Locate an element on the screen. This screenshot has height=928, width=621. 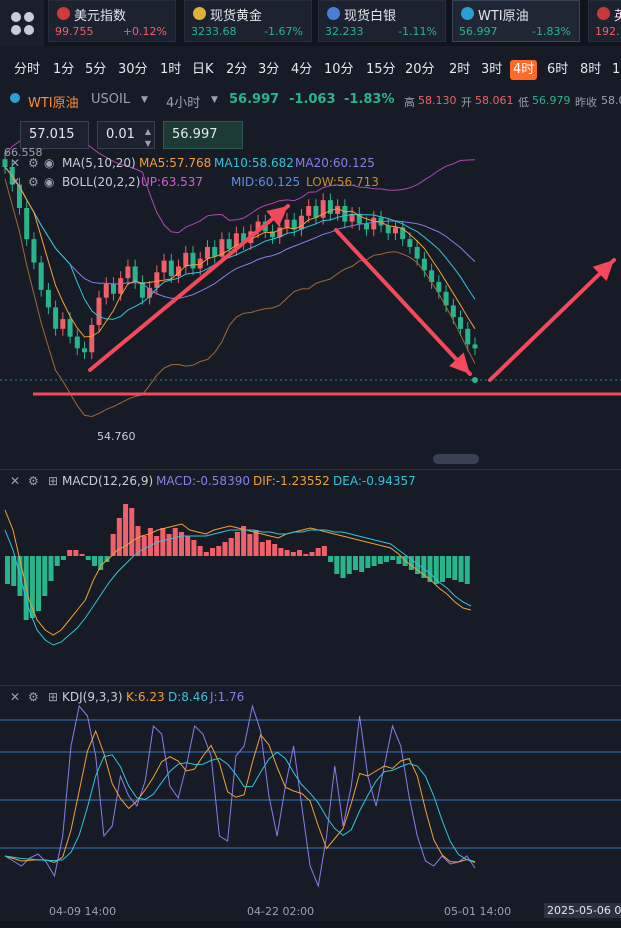
timeframe-tab: 2时 is located at coordinates (460, 69).